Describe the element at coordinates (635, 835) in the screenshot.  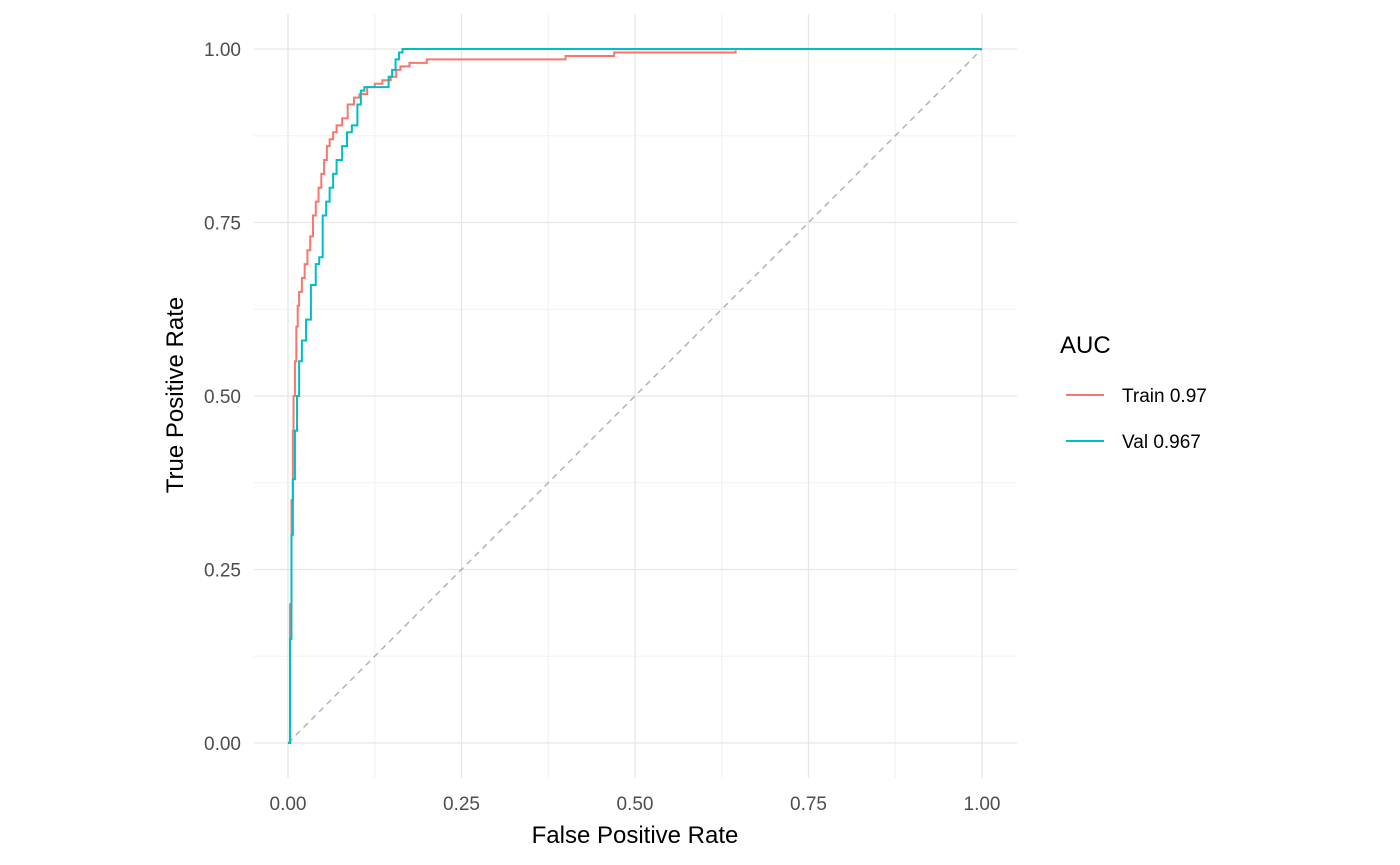
I see `x-axis-title: False Positive Rate` at that location.